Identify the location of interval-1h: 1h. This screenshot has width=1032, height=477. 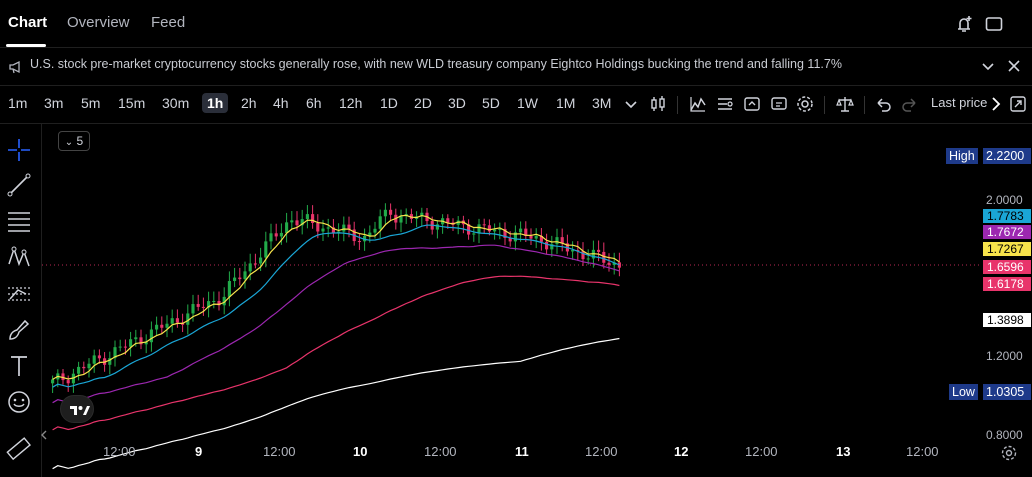
(215, 103).